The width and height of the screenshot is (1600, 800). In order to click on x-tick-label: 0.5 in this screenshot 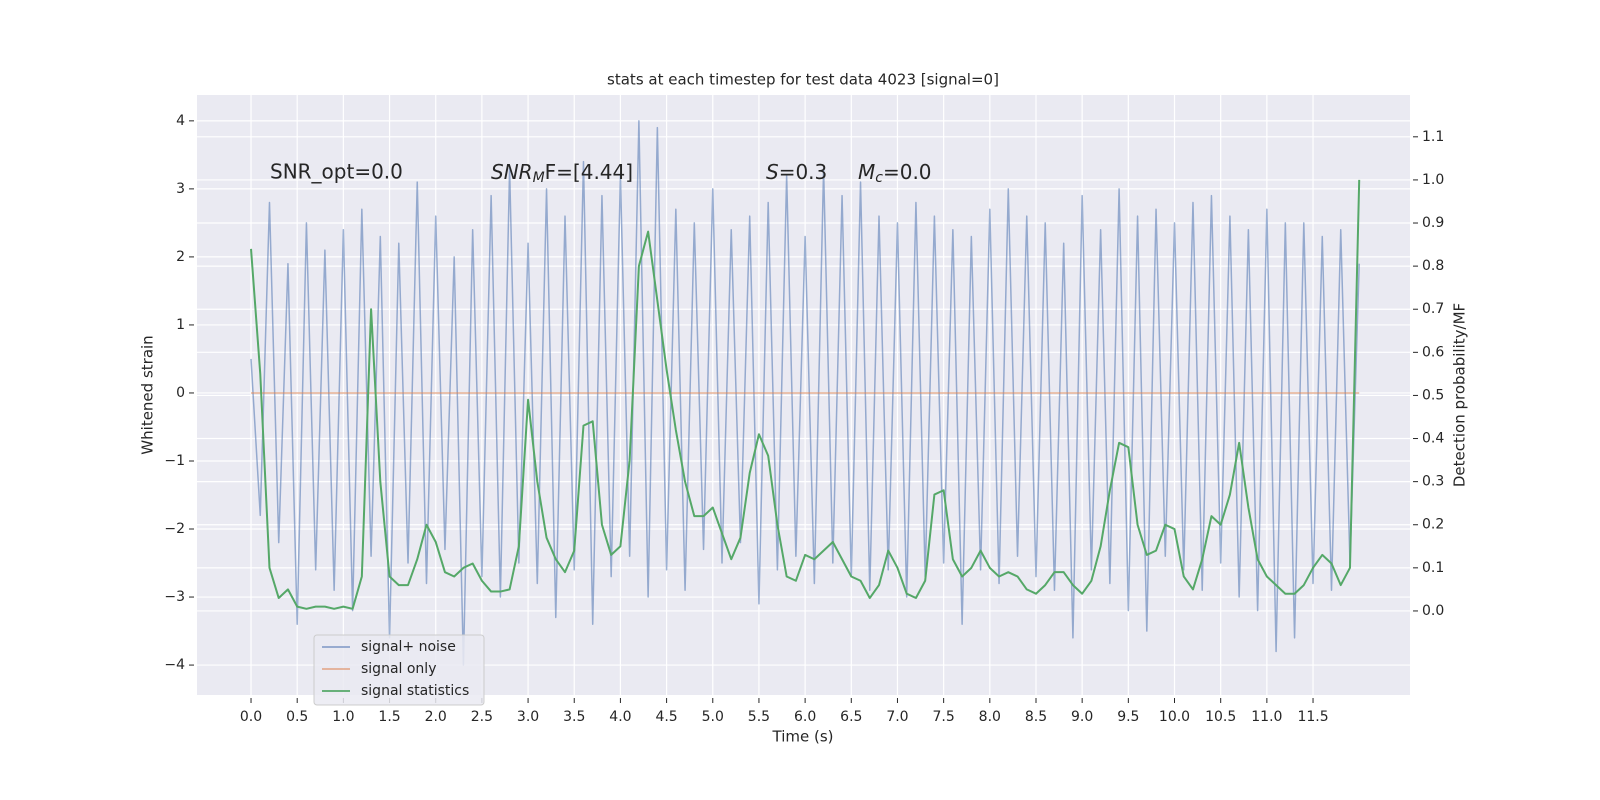, I will do `click(297, 717)`.